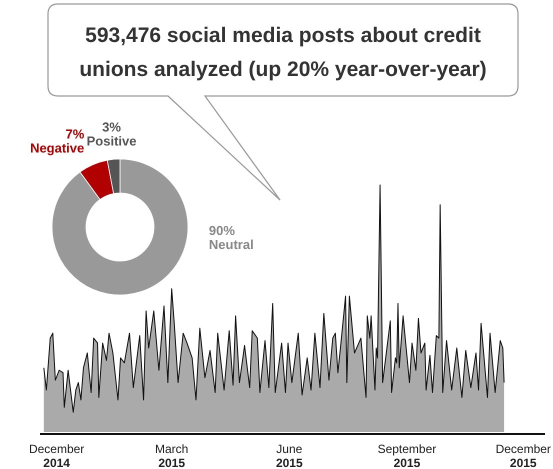 This screenshot has height=469, width=553. Describe the element at coordinates (283, 52) in the screenshot. I see `chart-title: 593,476 social media posts about credit unions analyzed (up 20% year-over-year)` at that location.